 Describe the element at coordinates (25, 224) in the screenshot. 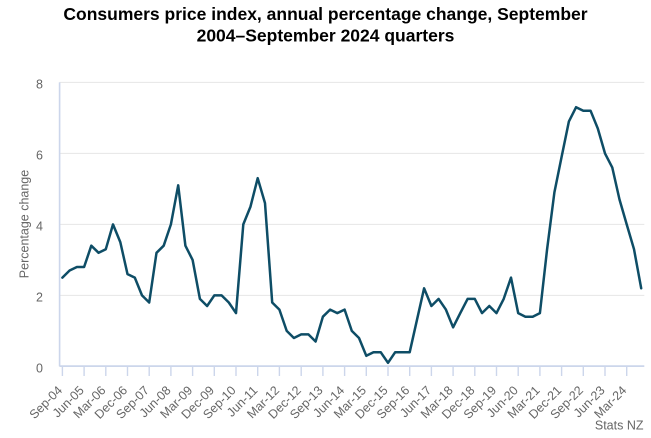

I see `svg-text: Percentage change` at that location.